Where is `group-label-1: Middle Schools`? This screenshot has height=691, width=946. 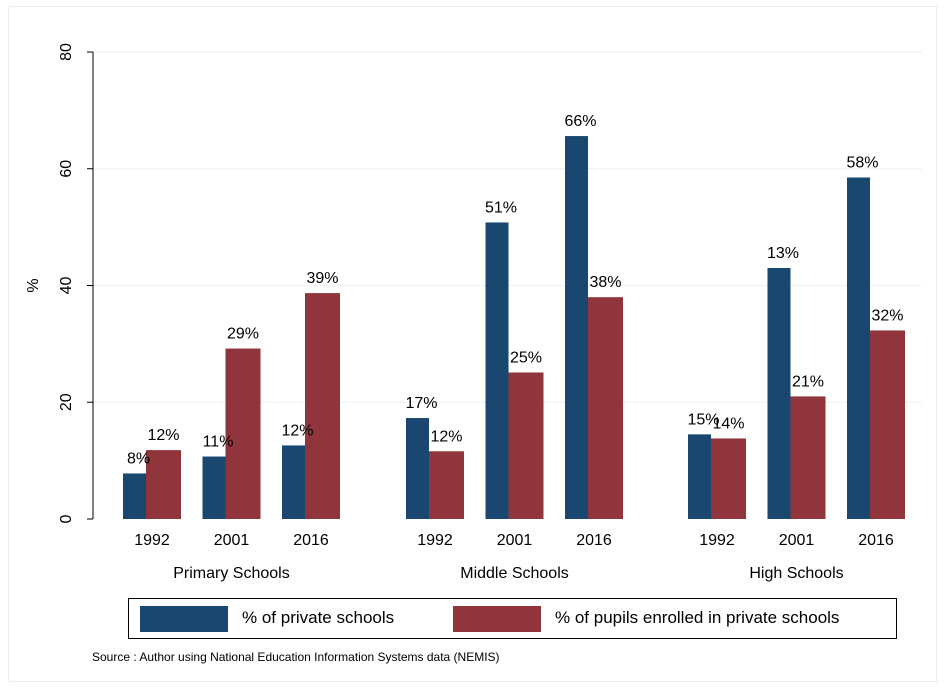
group-label-1: Middle Schools is located at coordinates (514, 573).